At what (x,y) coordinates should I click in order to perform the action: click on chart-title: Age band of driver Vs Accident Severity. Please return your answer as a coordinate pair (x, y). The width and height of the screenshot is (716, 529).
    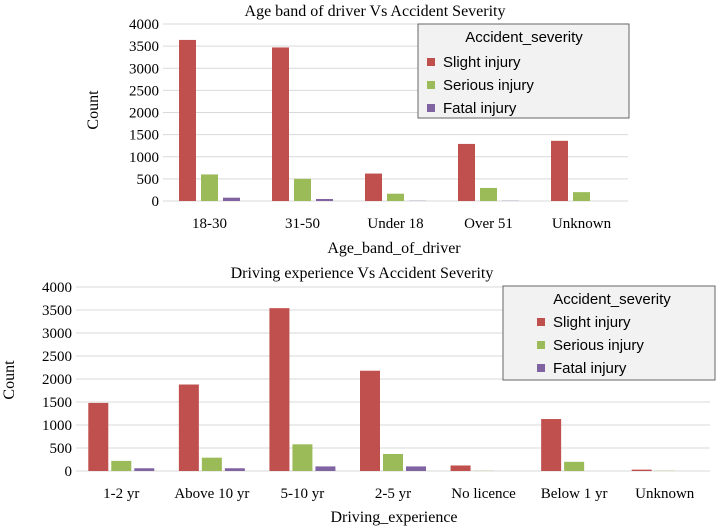
    Looking at the image, I should click on (375, 11).